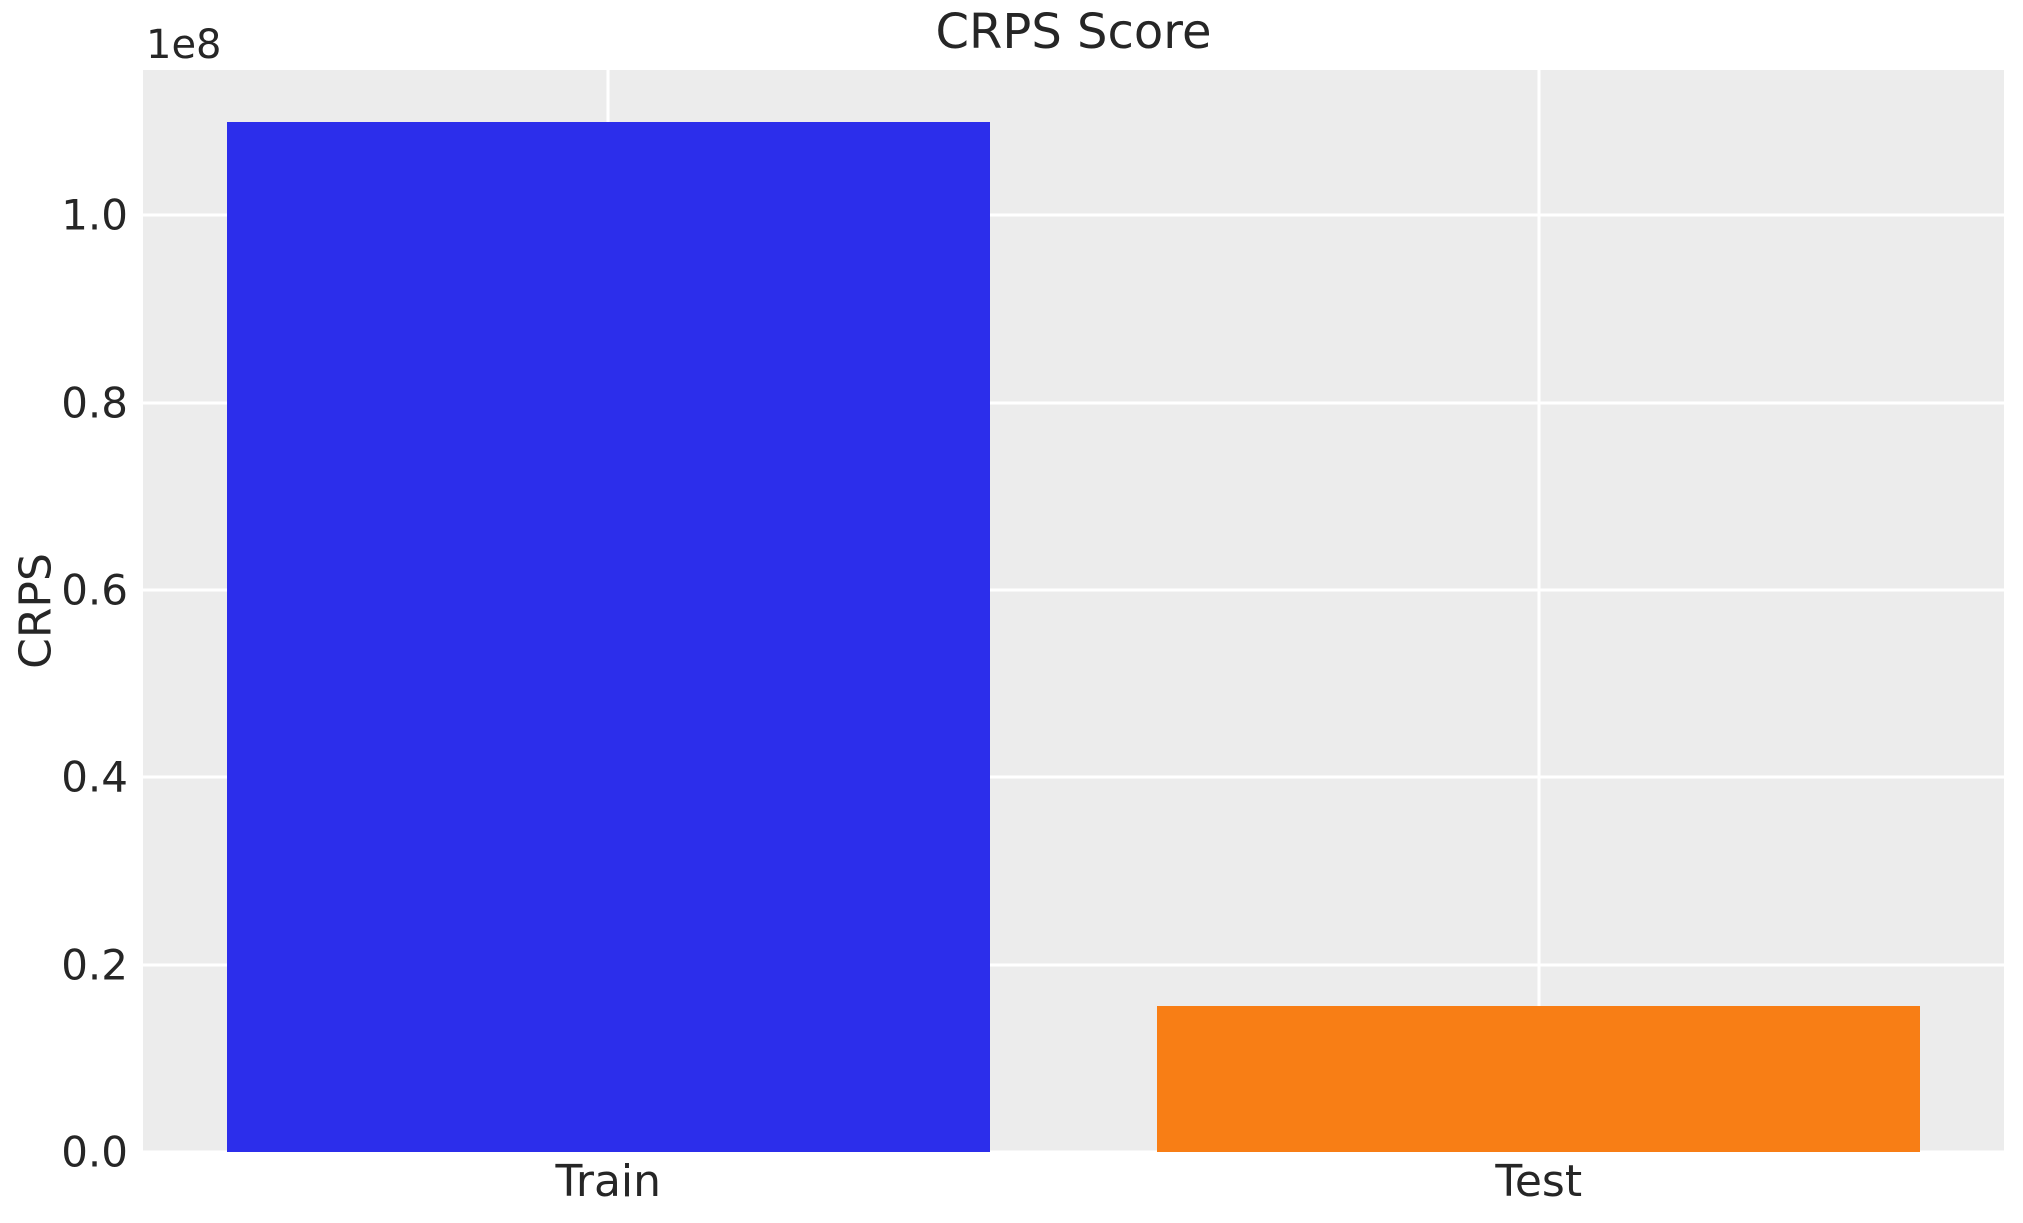 This screenshot has width=2023, height=1223. I want to click on y-tick-label: 1.0, so click(94, 215).